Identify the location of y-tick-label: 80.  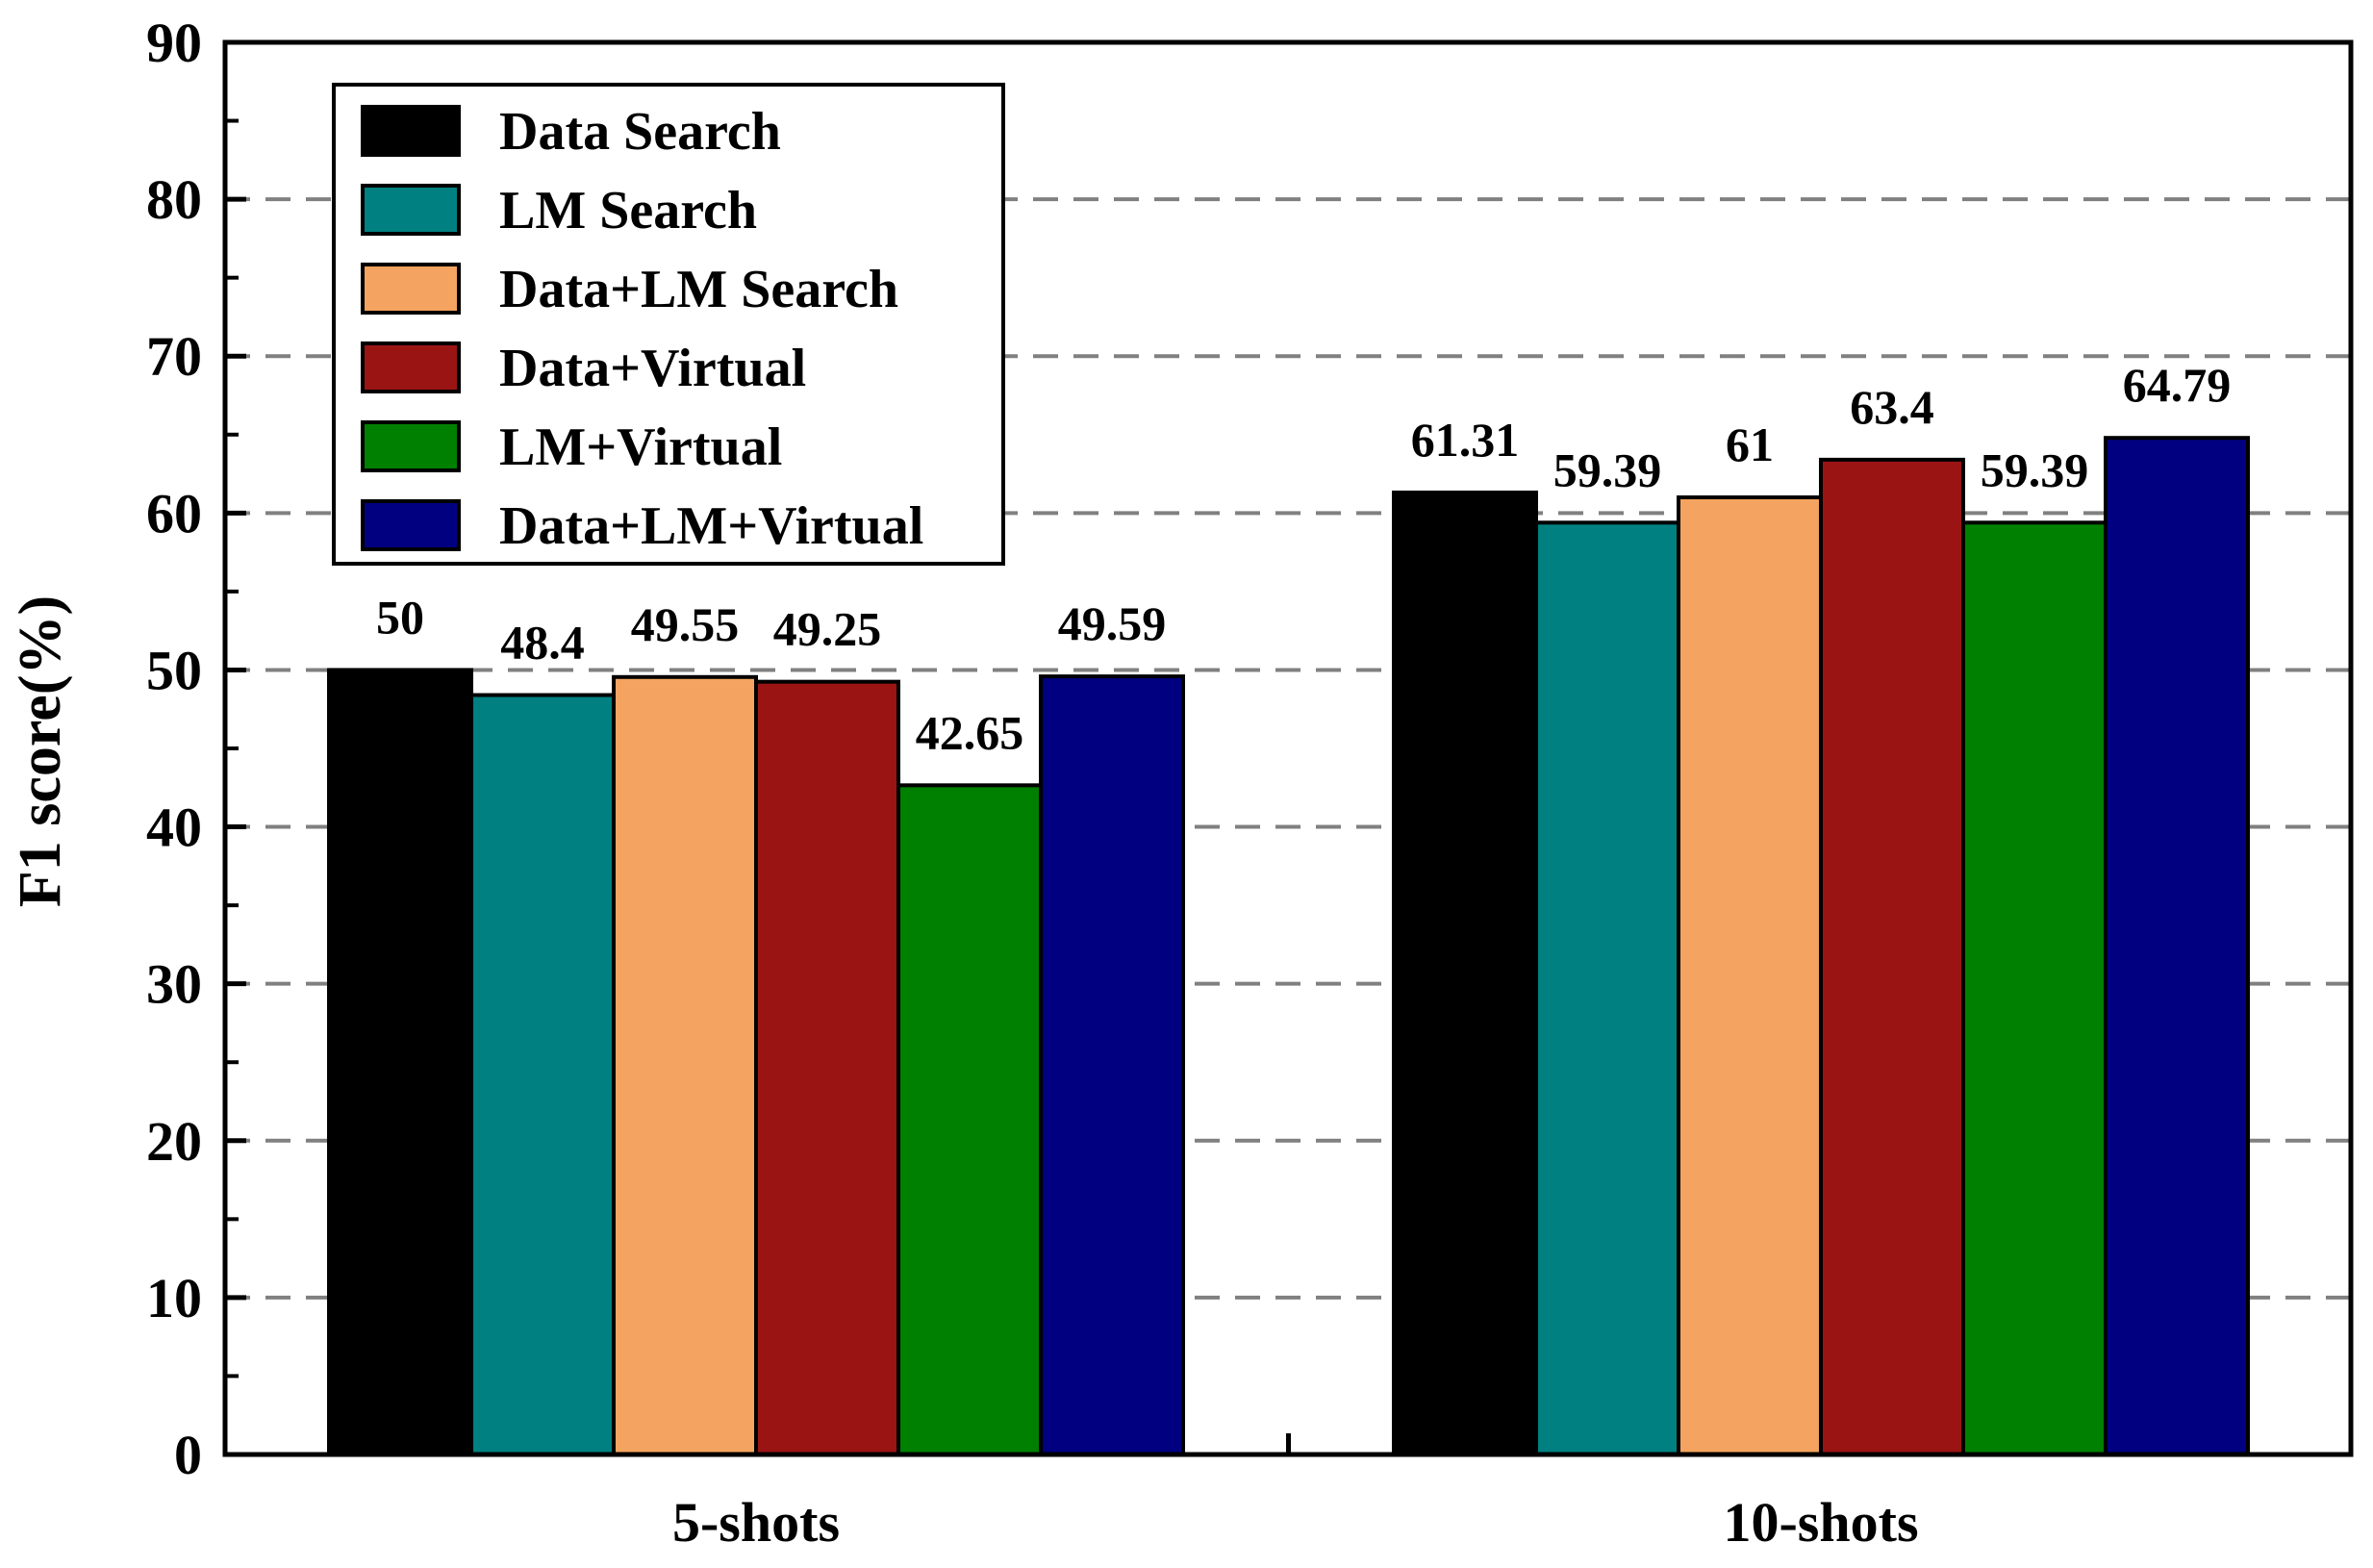
(174, 199).